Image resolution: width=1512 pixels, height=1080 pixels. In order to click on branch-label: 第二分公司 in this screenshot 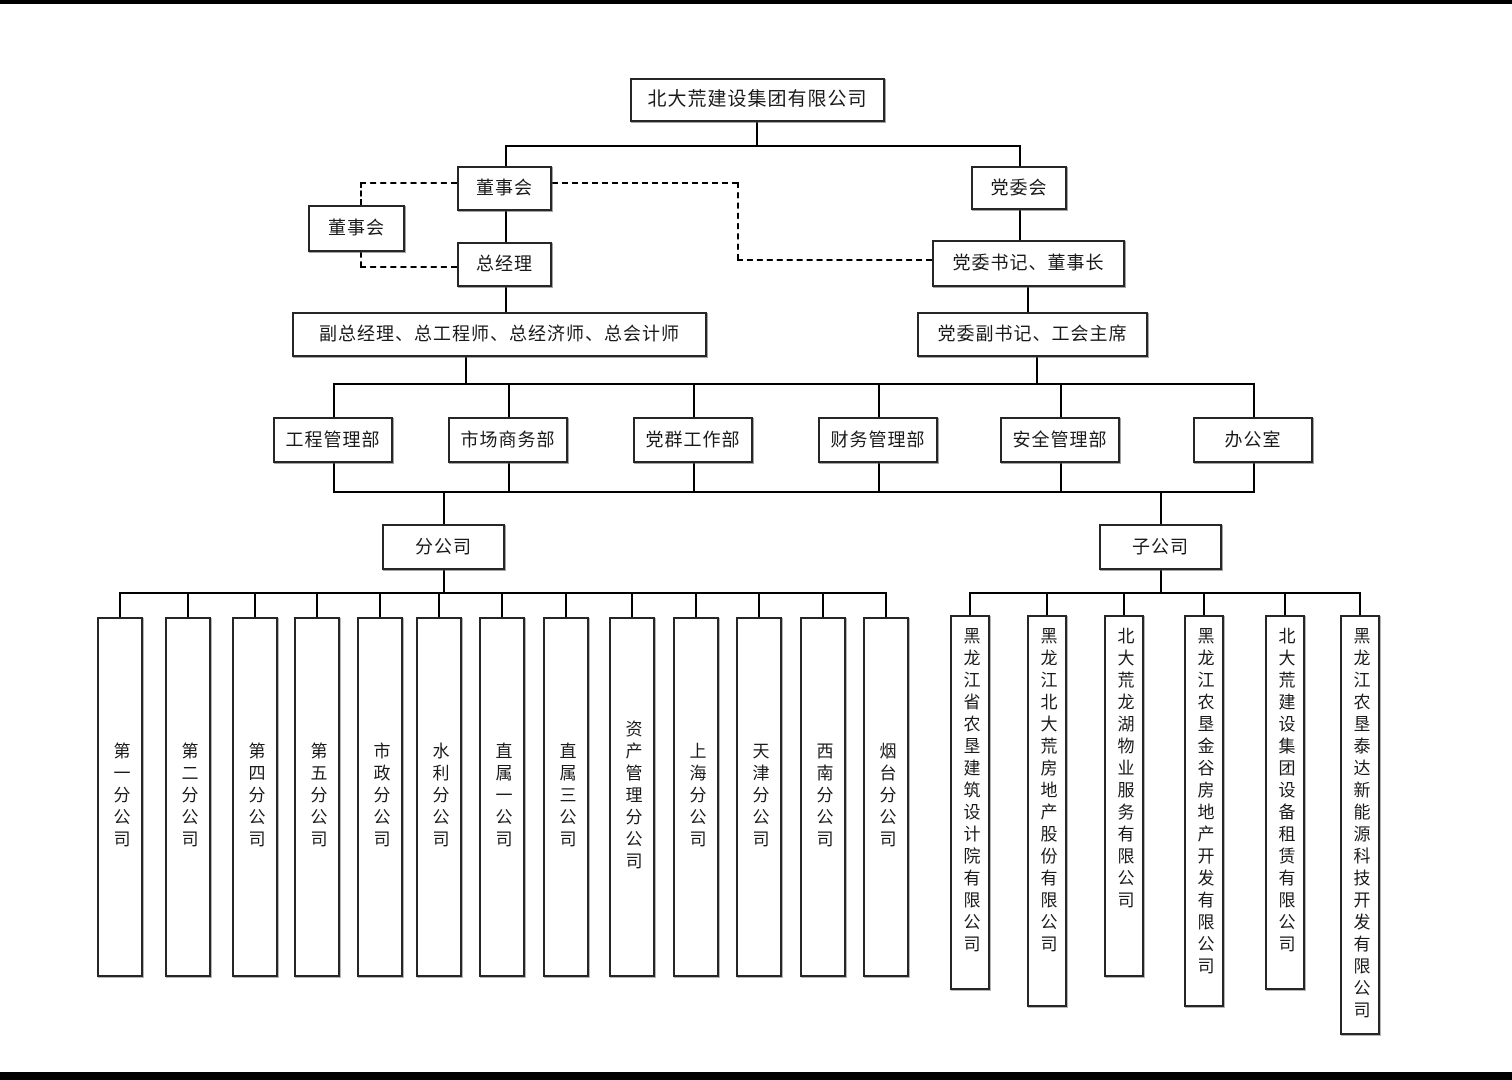, I will do `click(188, 797)`.